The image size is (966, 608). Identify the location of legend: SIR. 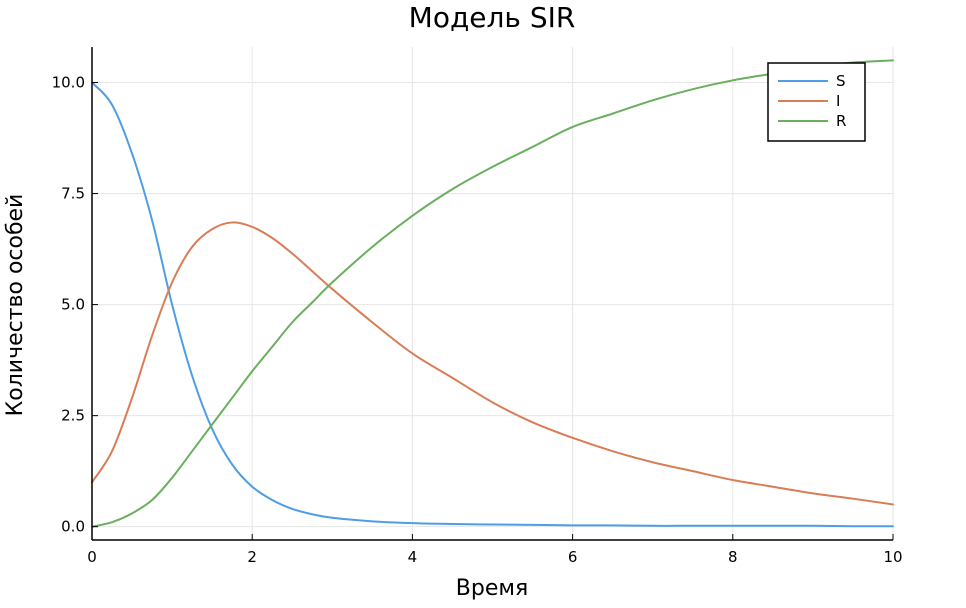
(816, 102).